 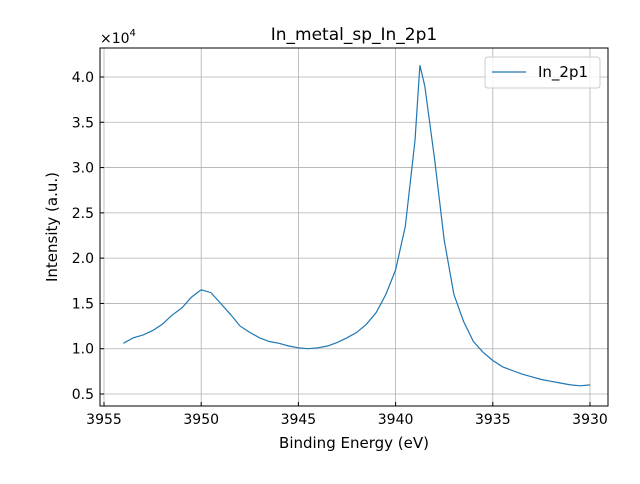 What do you see at coordinates (83, 169) in the screenshot?
I see `y-tick-label: 3.0` at bounding box center [83, 169].